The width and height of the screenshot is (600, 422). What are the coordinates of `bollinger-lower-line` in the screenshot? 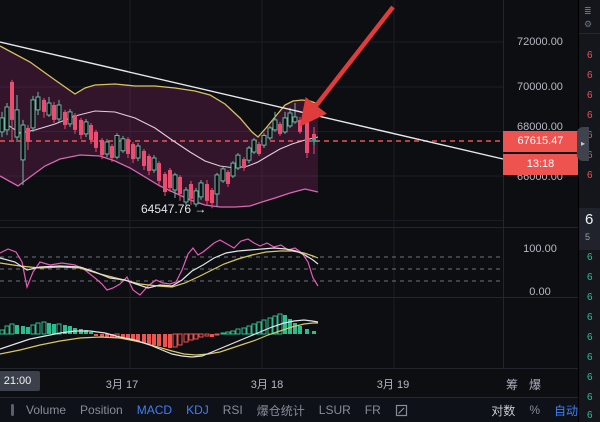 It's located at (159, 181).